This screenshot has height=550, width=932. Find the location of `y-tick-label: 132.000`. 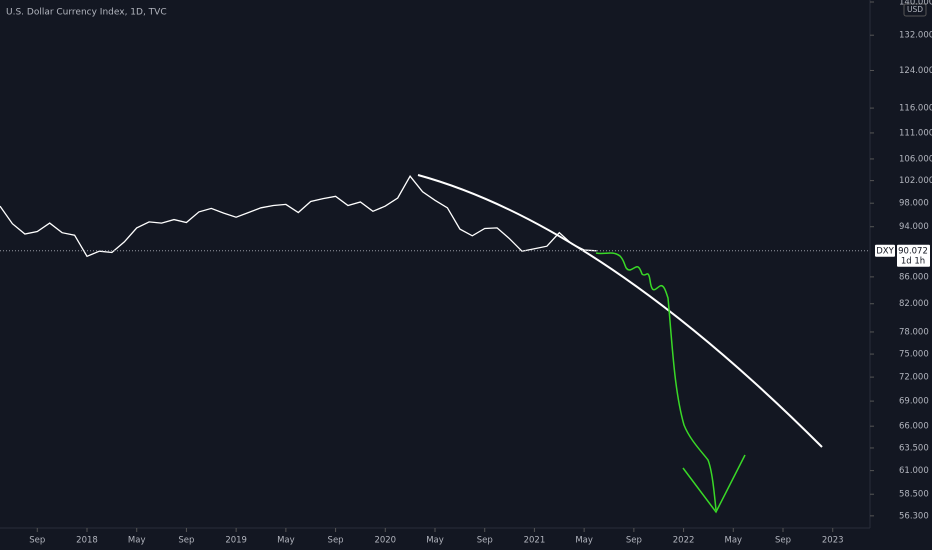

y-tick-label: 132.000 is located at coordinates (915, 36).